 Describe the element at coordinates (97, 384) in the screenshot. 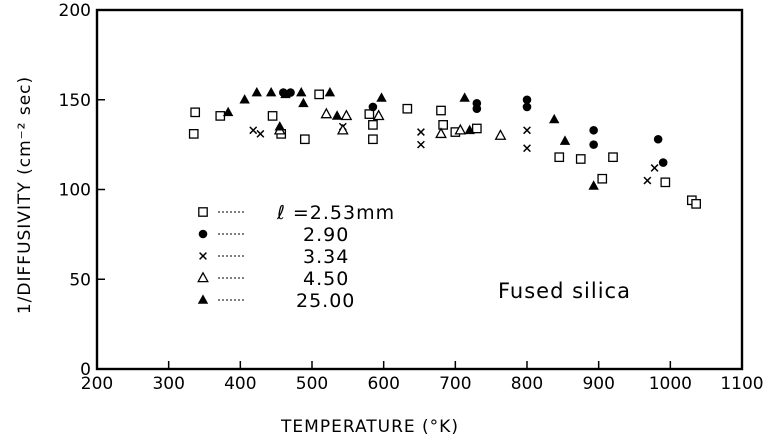

I see `x-tick-label: 200` at that location.